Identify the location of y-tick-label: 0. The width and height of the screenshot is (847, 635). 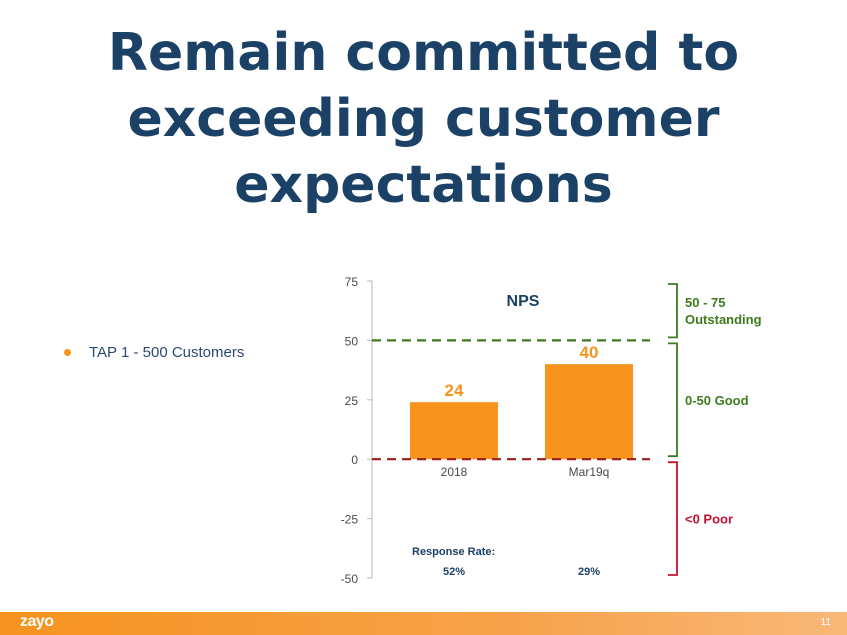
(354, 460).